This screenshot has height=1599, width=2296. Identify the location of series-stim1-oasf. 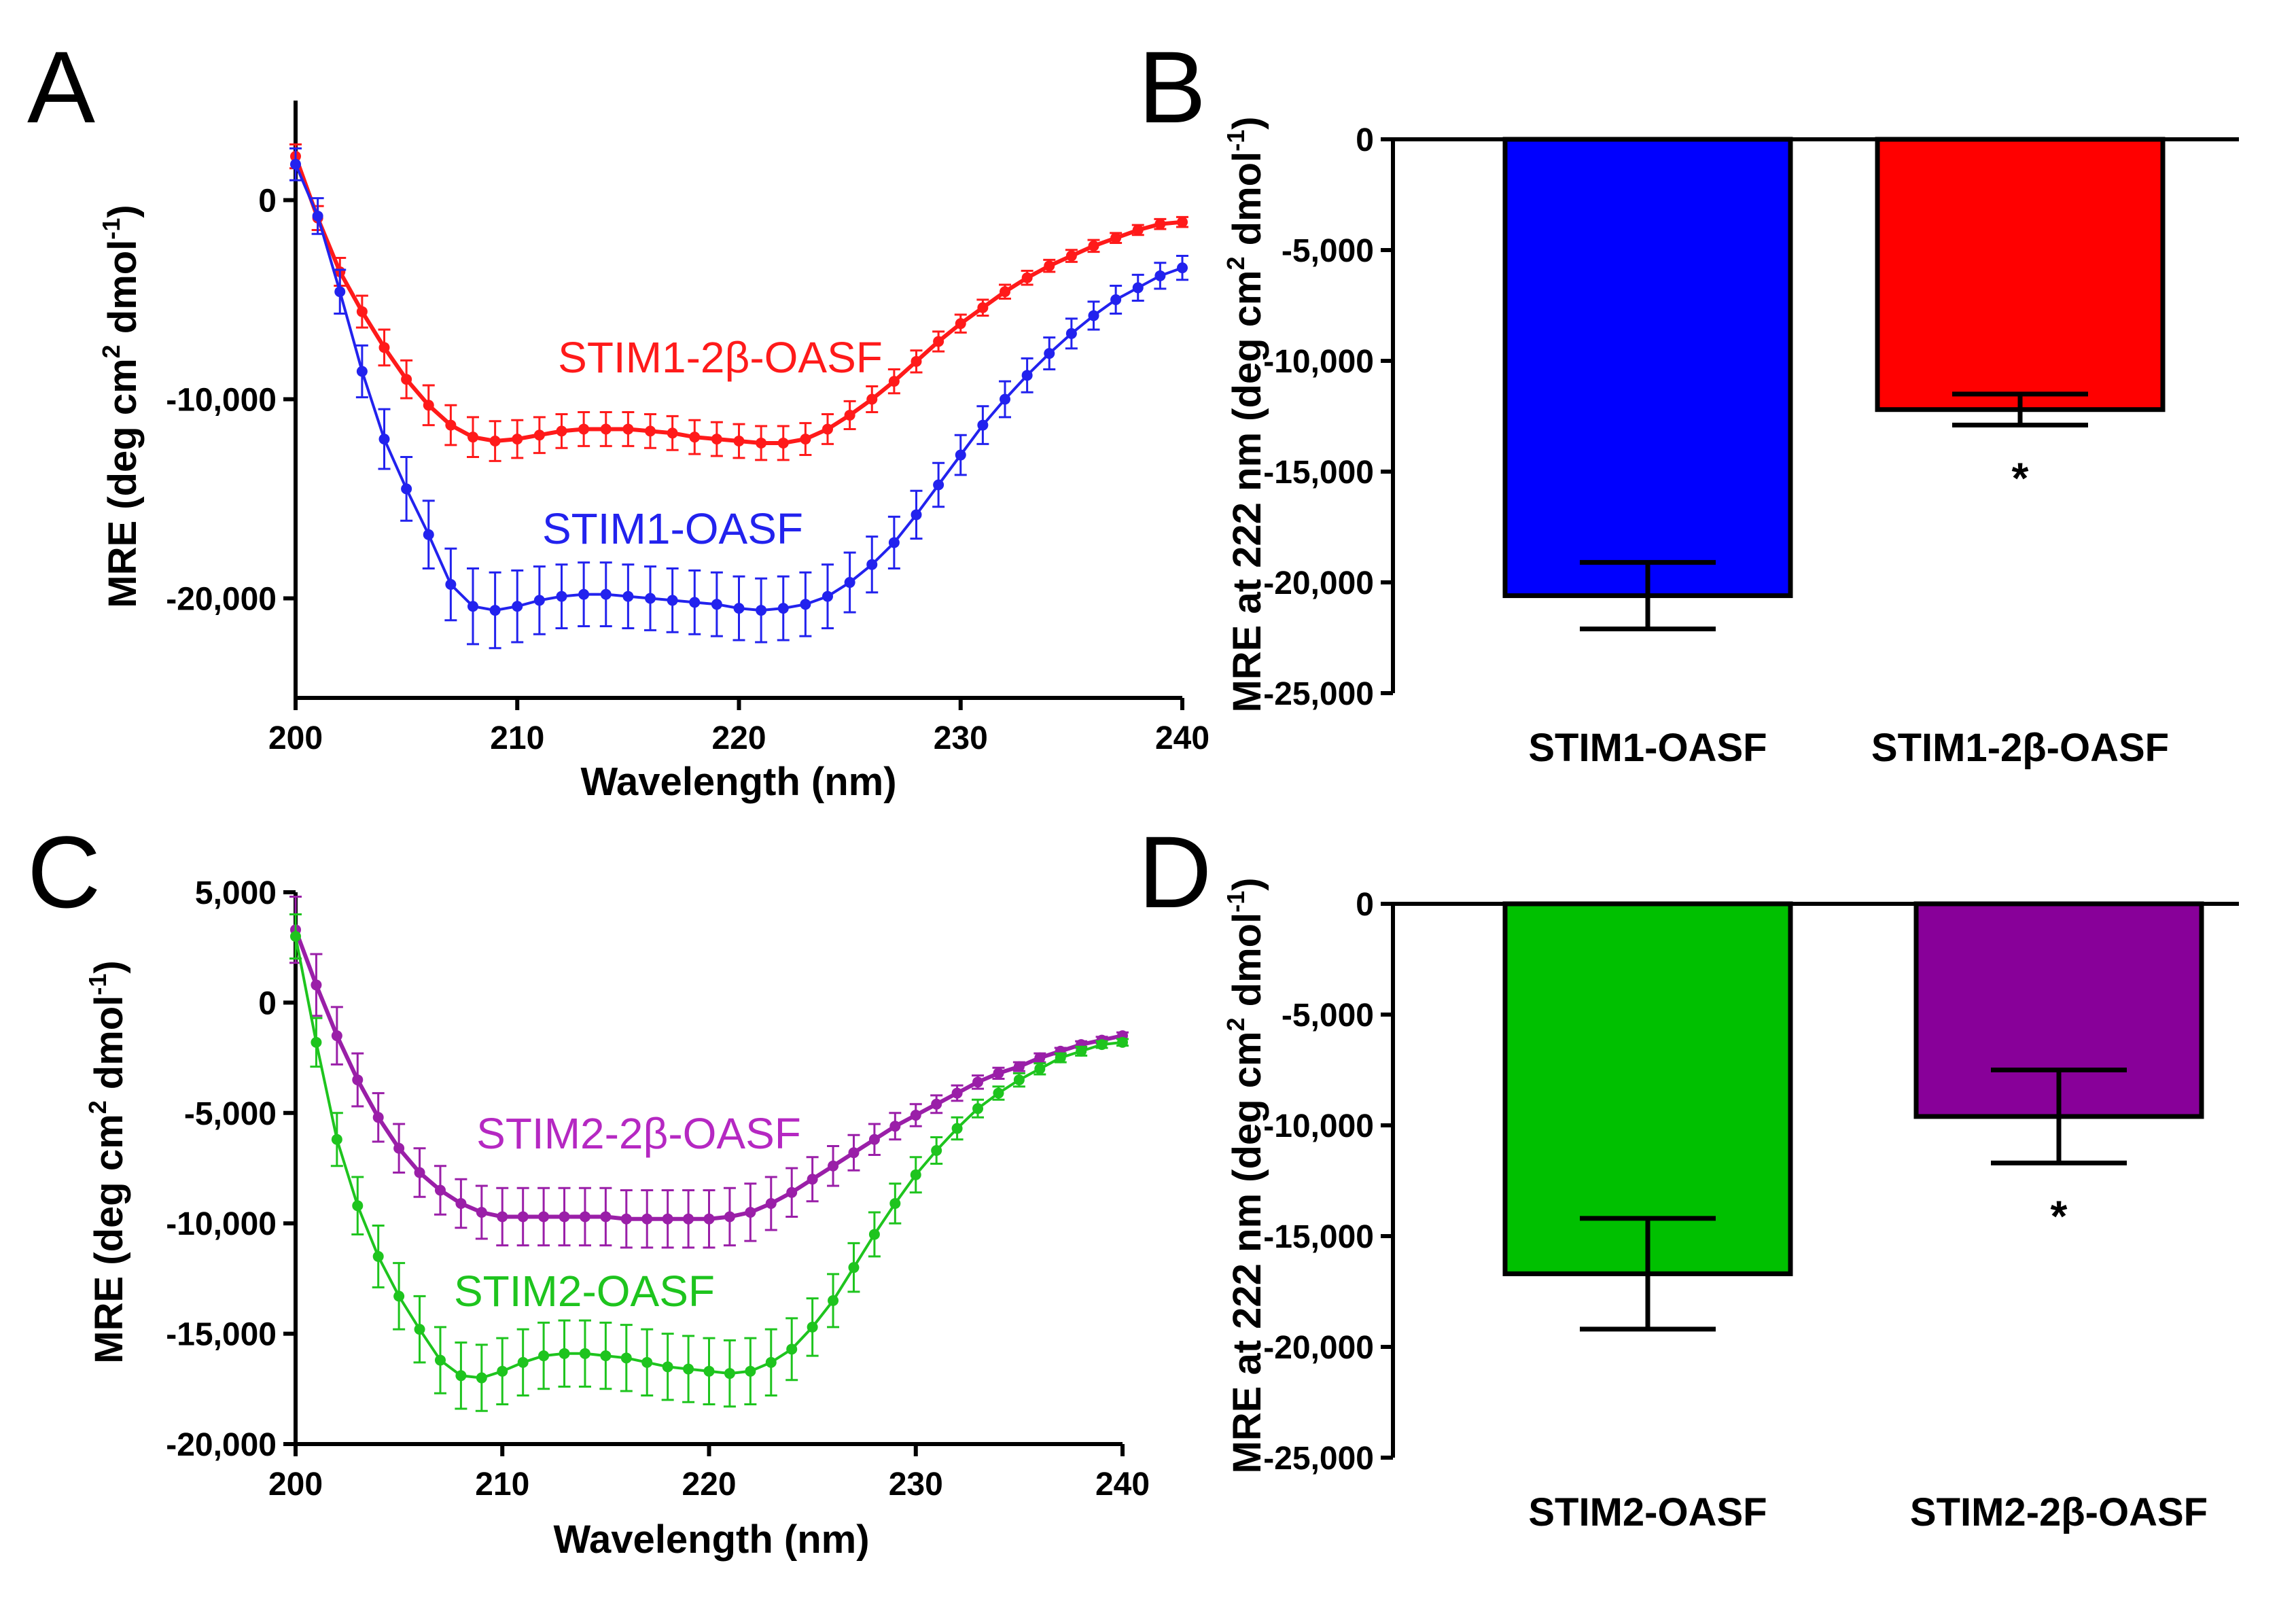
(738, 398).